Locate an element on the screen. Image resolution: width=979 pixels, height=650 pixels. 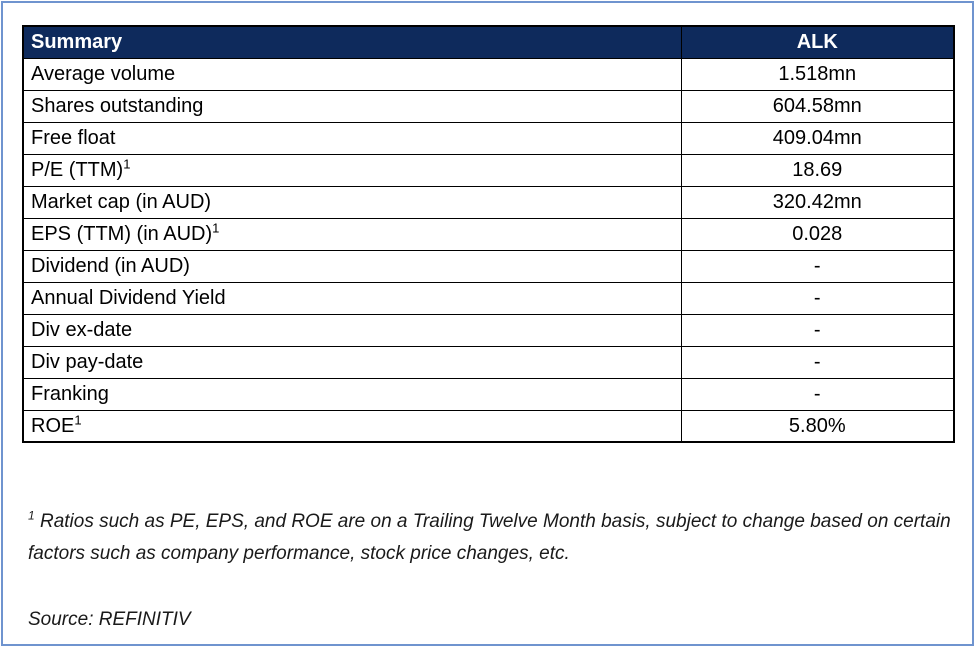
table-row: P/E (TTM)1 18.69 is located at coordinates (488, 170).